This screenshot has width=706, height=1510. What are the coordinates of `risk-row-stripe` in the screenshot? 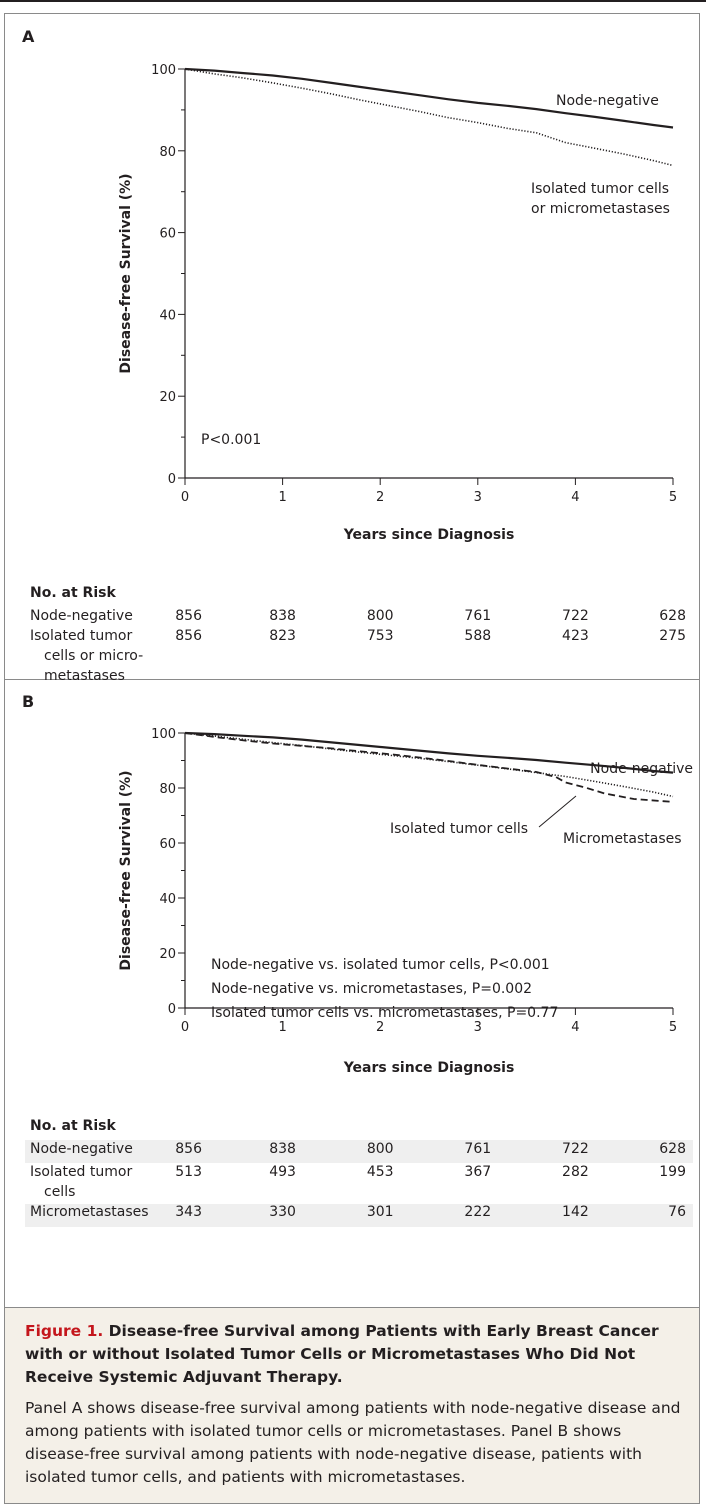 It's located at (359, 1215).